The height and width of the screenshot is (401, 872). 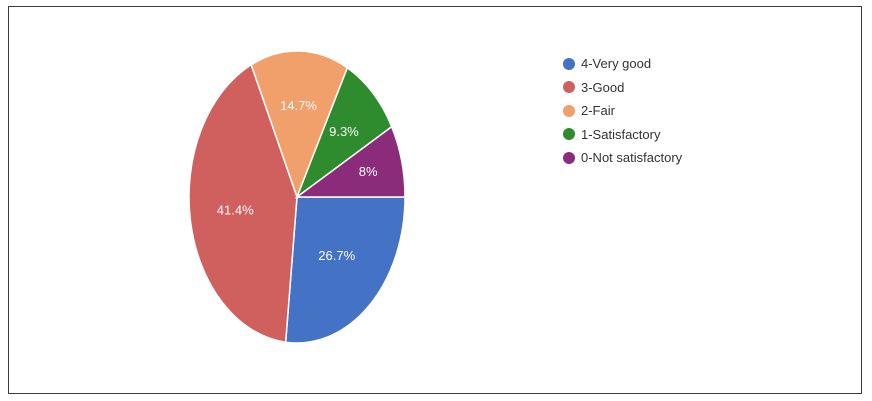 What do you see at coordinates (603, 87) in the screenshot?
I see `legend-label: 3-Good` at bounding box center [603, 87].